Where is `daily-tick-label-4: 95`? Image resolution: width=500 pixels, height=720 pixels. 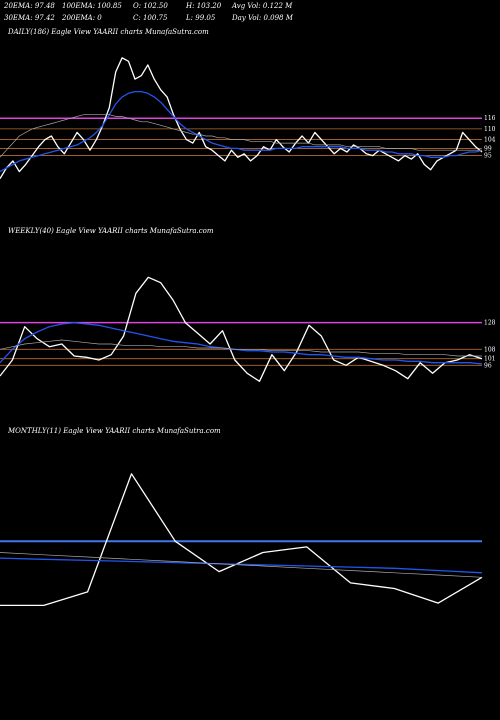
daily-tick-label-4: 95 is located at coordinates (488, 156).